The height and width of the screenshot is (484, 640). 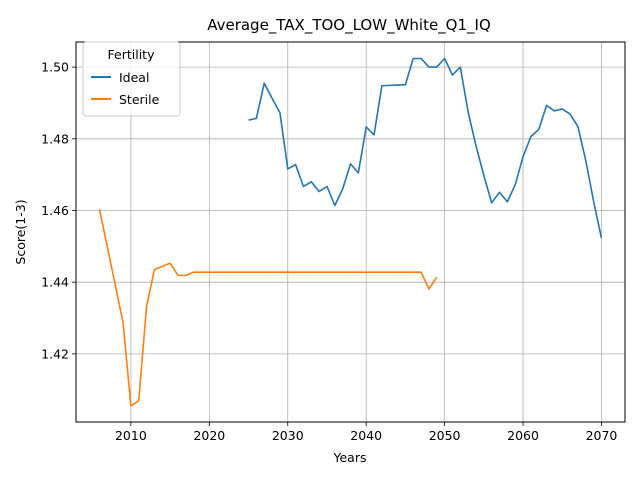 What do you see at coordinates (523, 435) in the screenshot?
I see `x-tick-label: 2060` at bounding box center [523, 435].